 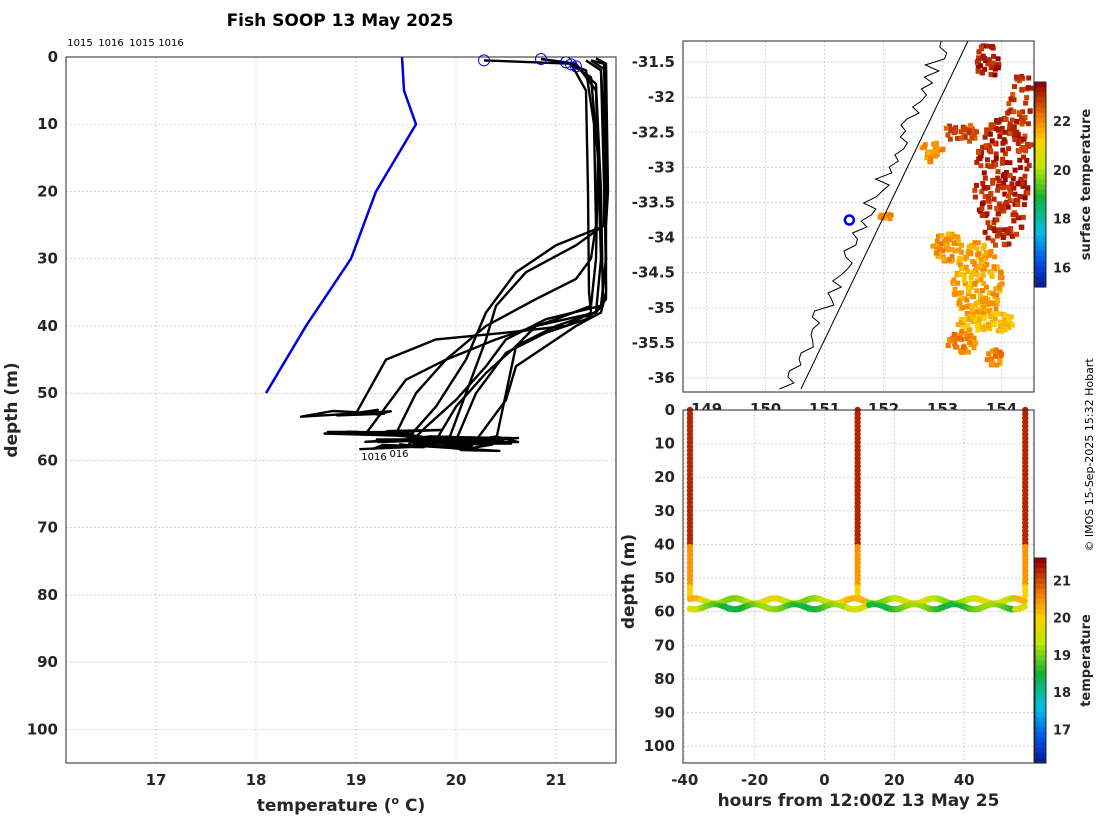 What do you see at coordinates (754, 780) in the screenshot?
I see `x-tick-label: -20` at bounding box center [754, 780].